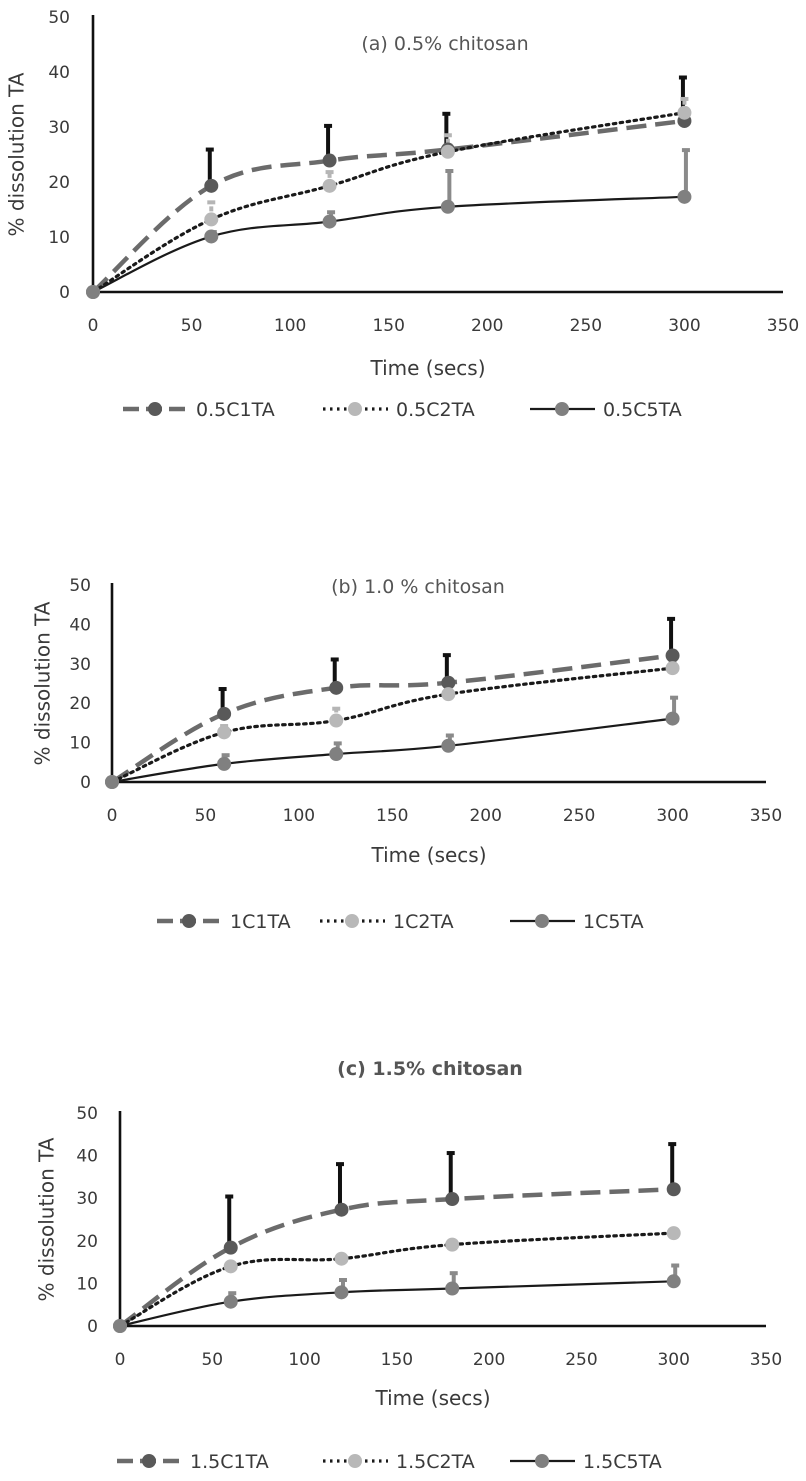 This screenshot has width=806, height=1481. I want to click on legend-label: 1C1TA, so click(260, 922).